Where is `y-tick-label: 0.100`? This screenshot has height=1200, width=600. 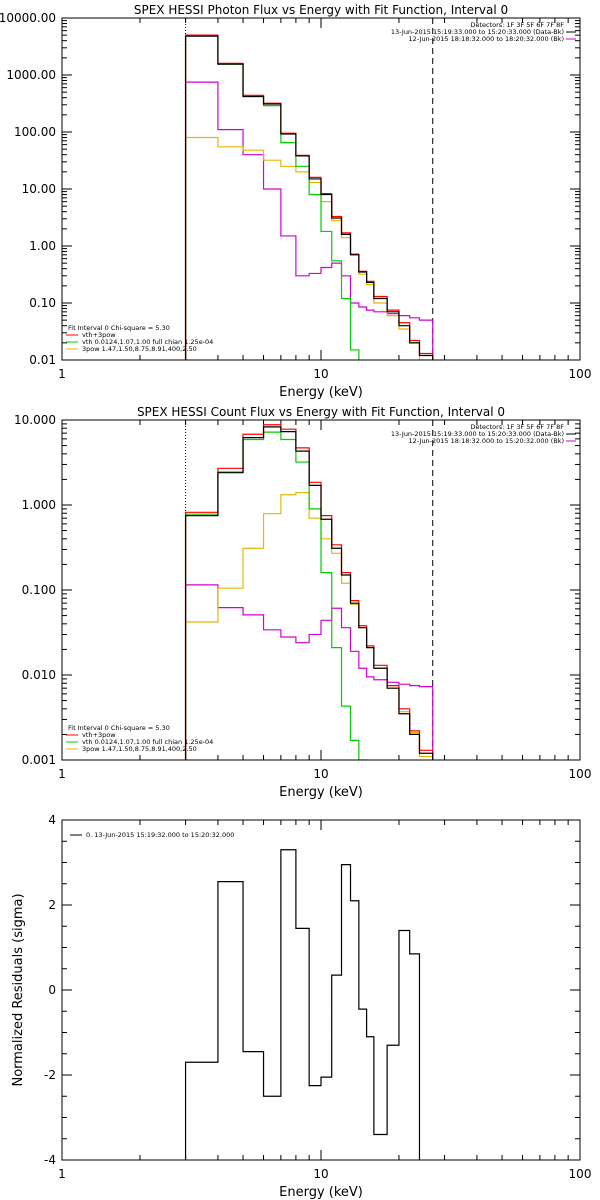 y-tick-label: 0.100 is located at coordinates (39, 590).